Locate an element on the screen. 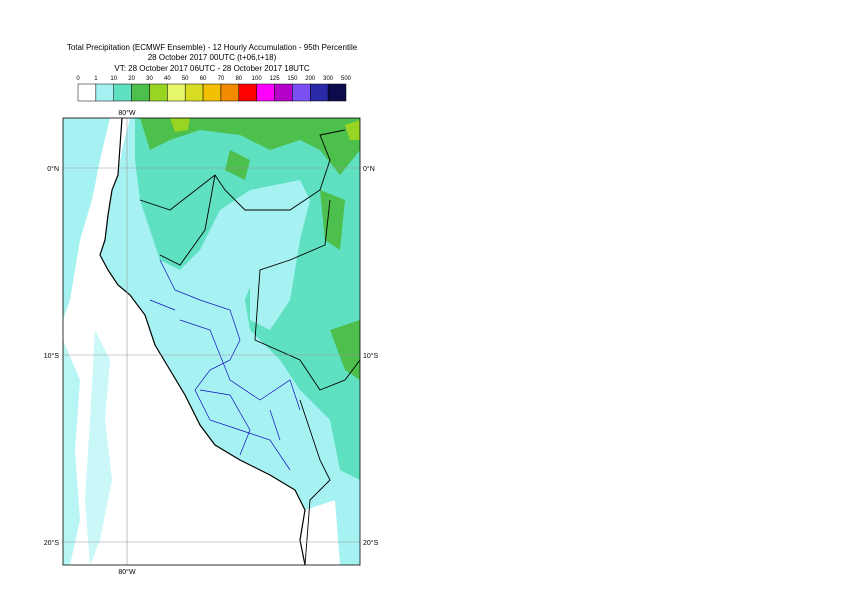 Image resolution: width=842 pixels, height=596 pixels. colorbar-label: 70 is located at coordinates (221, 79).